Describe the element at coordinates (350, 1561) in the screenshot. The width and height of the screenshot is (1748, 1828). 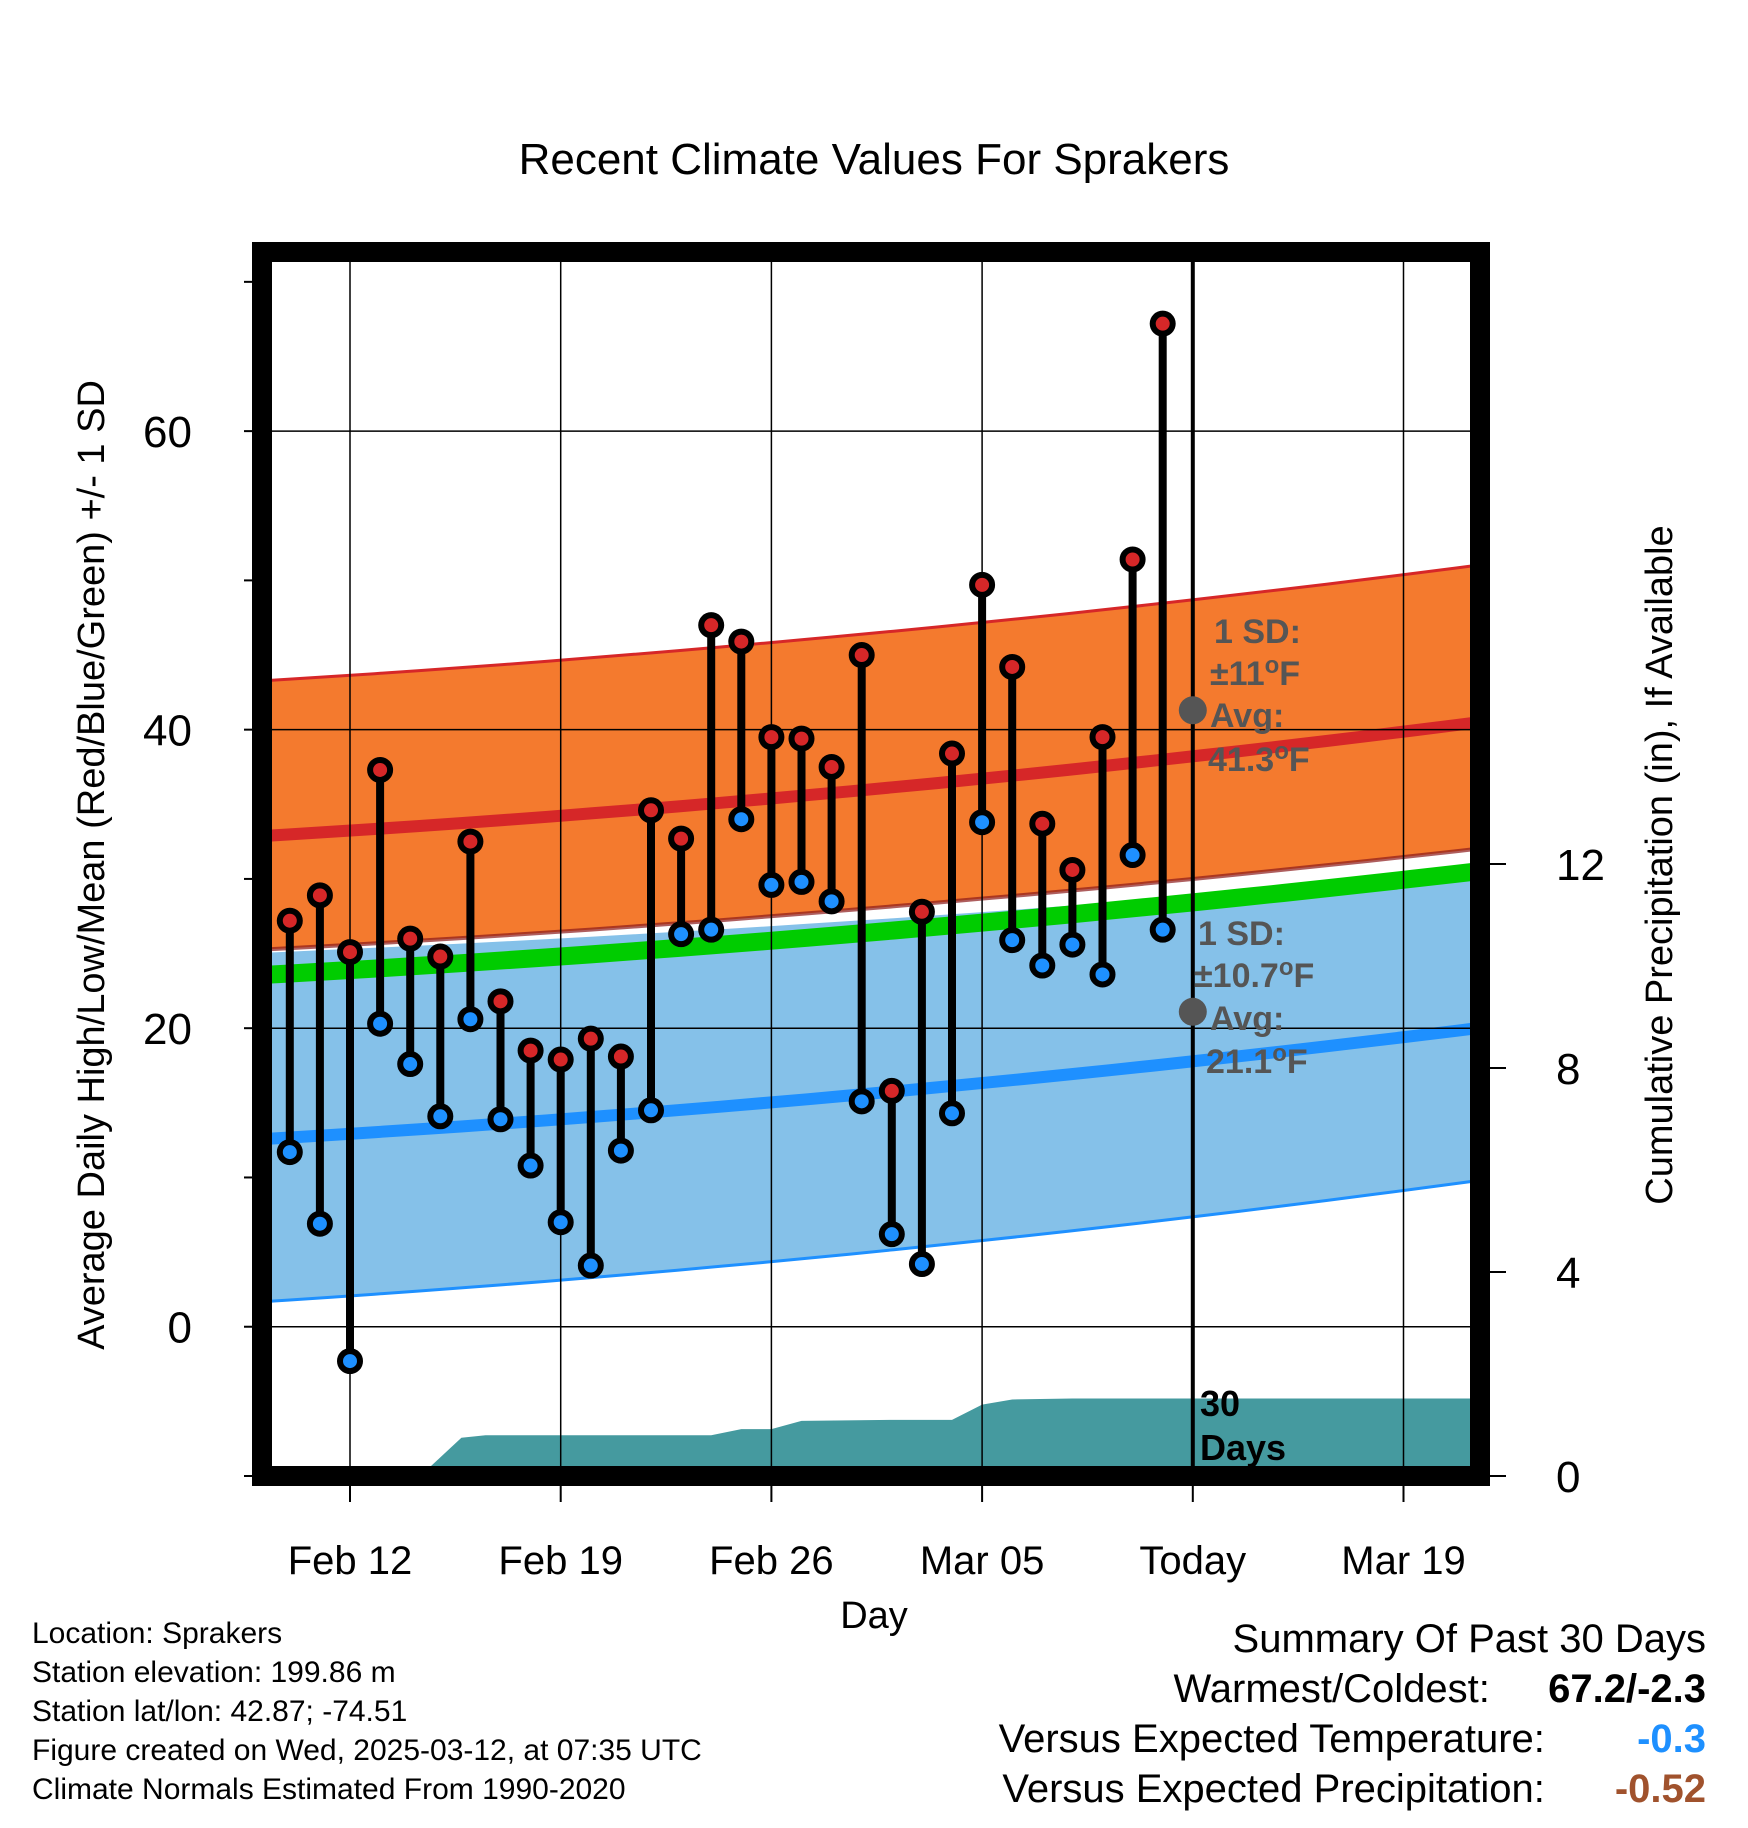
I see `x-tick-label: Feb 12` at that location.